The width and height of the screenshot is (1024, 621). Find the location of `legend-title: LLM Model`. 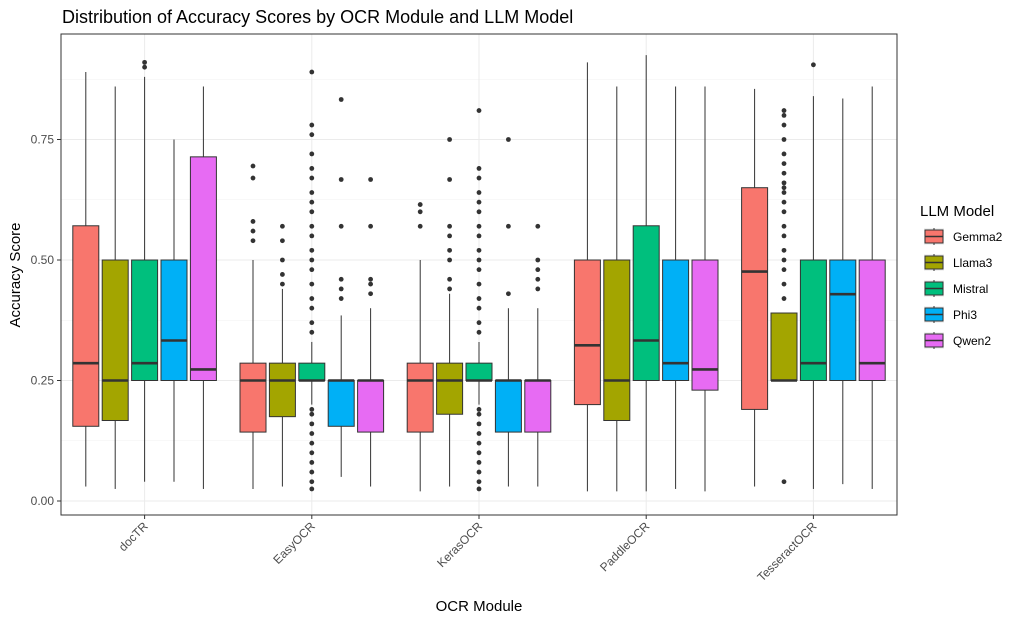

legend-title: LLM Model is located at coordinates (957, 211).